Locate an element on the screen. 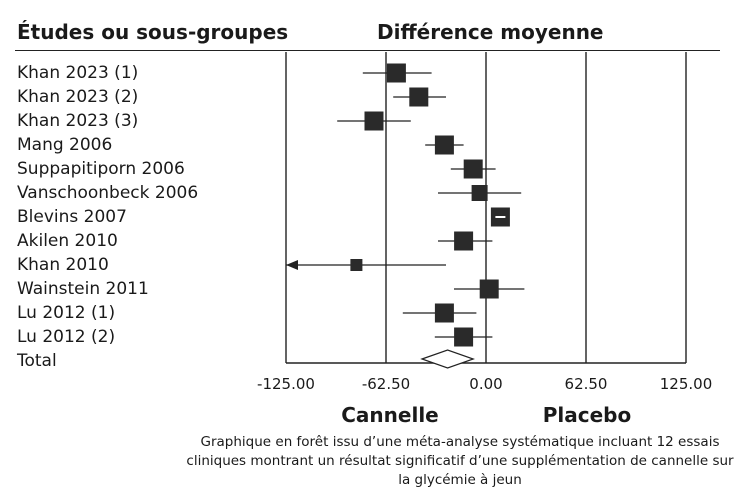 This screenshot has height=500, width=750. side-label-cannelle: Cannelle is located at coordinates (390, 415).